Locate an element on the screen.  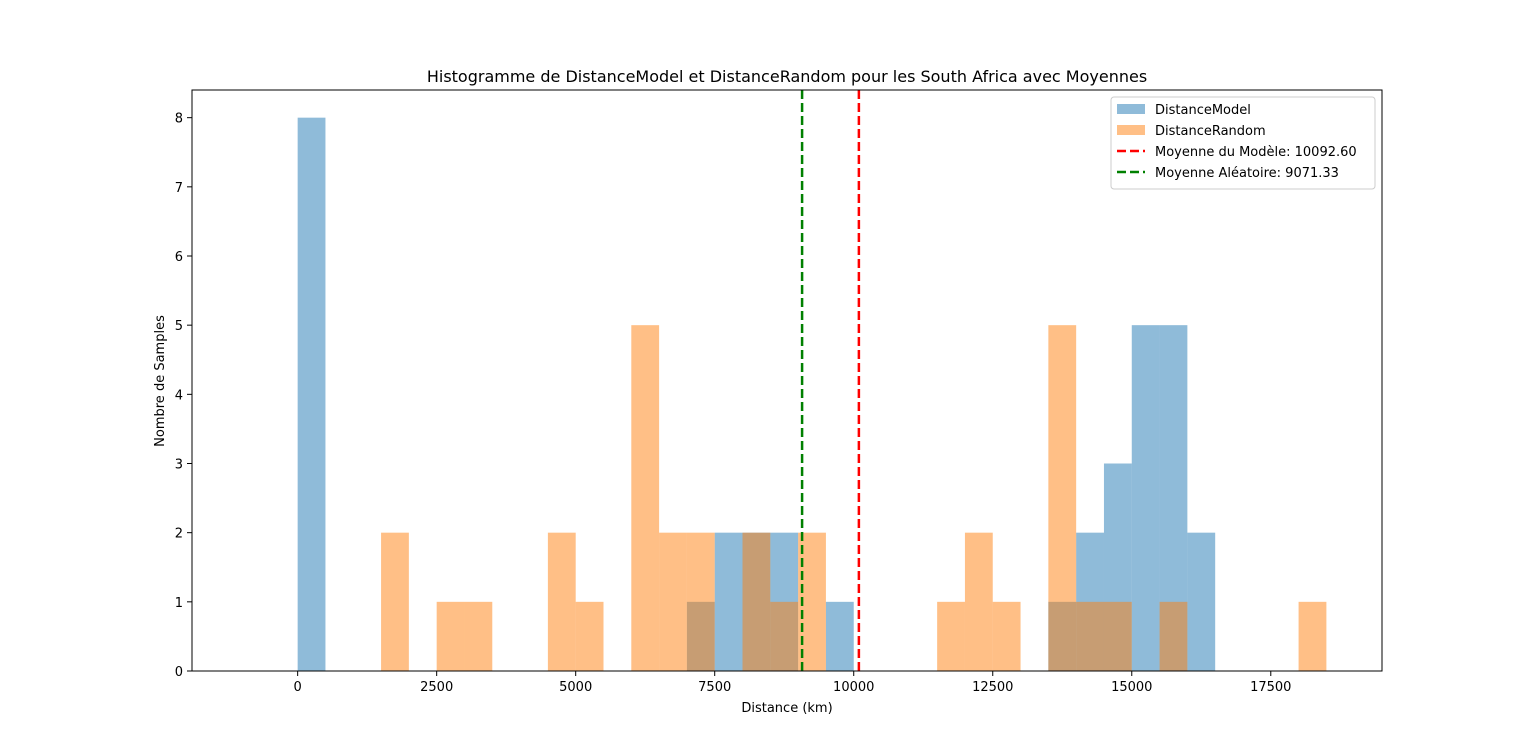
x-tick-label: 12500 is located at coordinates (992, 687).